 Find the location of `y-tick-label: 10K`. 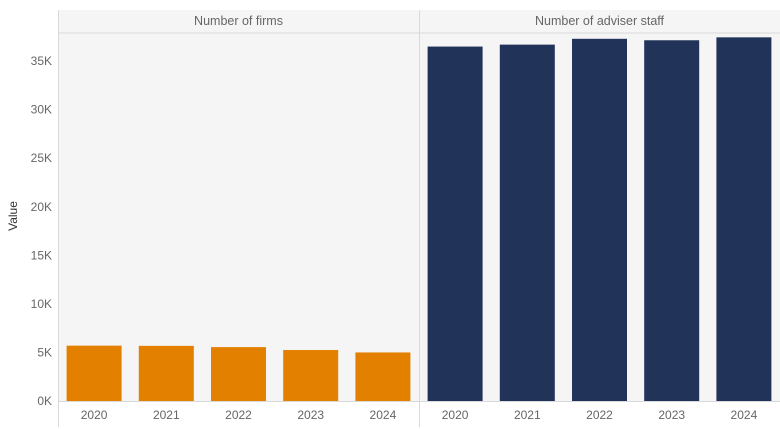

y-tick-label: 10K is located at coordinates (41, 304).